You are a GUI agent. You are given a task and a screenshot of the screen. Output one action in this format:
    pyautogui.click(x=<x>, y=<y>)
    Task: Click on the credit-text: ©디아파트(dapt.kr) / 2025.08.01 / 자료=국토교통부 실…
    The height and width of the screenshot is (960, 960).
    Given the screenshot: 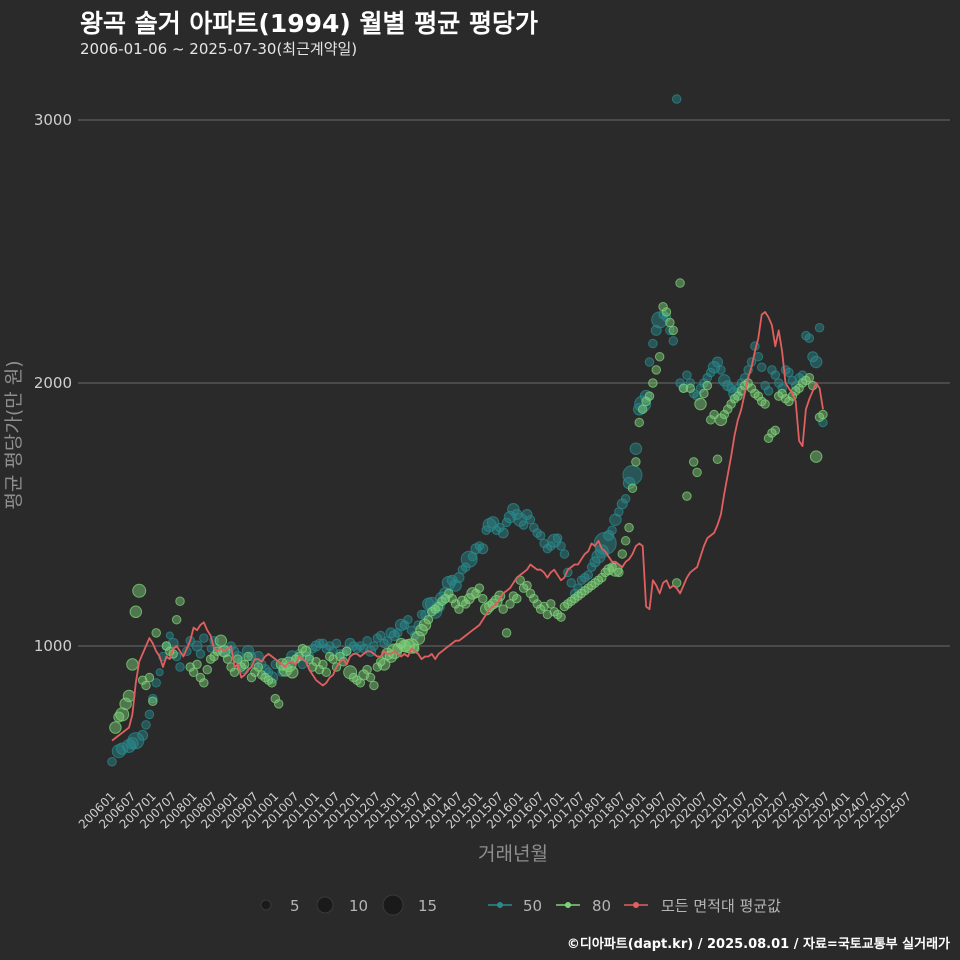 What is the action you would take?
    pyautogui.click(x=758, y=944)
    